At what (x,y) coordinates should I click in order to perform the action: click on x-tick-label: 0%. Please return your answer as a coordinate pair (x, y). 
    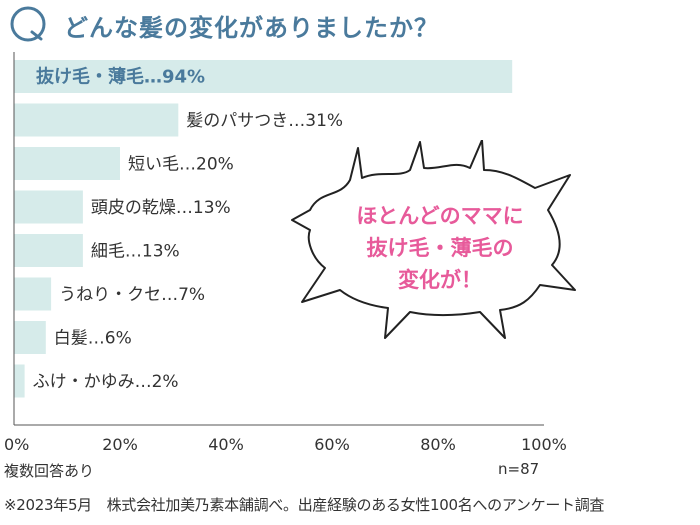
    Looking at the image, I should click on (16, 444).